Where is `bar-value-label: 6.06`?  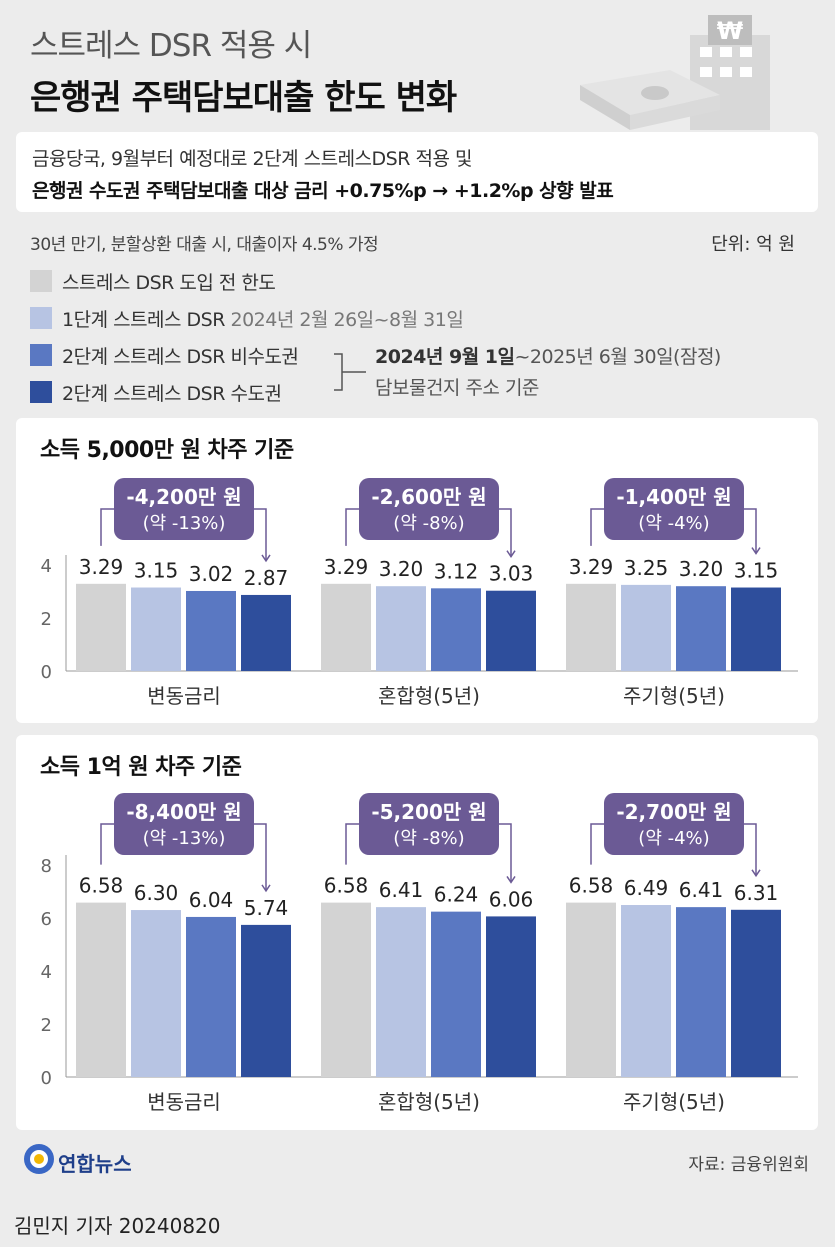
bar-value-label: 6.06 is located at coordinates (511, 899).